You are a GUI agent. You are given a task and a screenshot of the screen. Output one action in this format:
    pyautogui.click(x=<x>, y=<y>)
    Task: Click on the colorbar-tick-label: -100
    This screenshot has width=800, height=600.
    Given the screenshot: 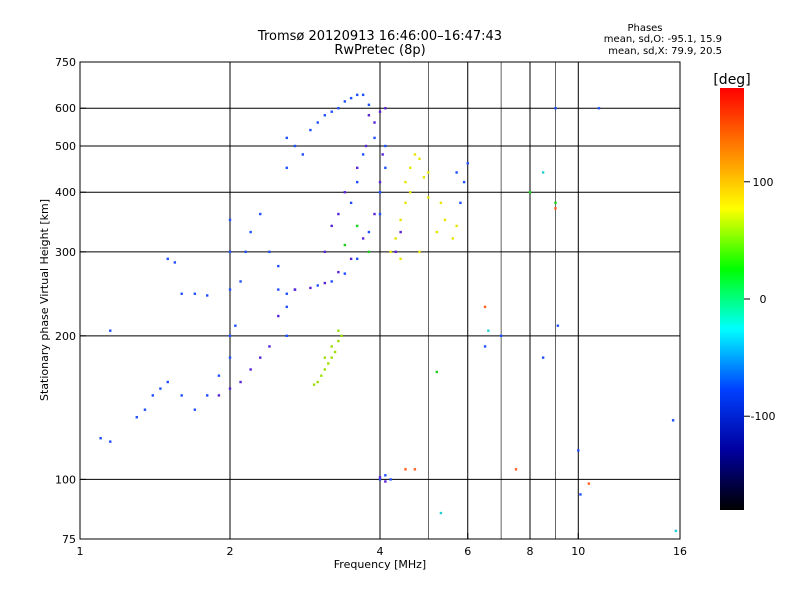 What is the action you would take?
    pyautogui.click(x=763, y=416)
    